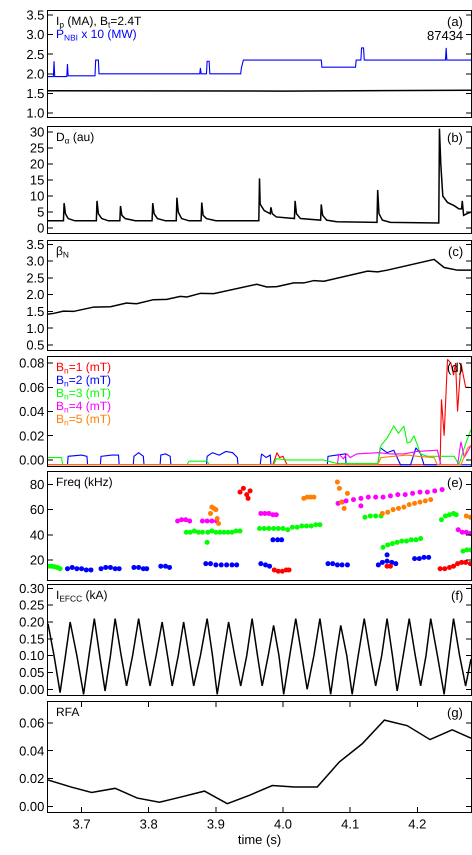 Image resolution: width=472 pixels, height=855 pixels. What do you see at coordinates (445, 35) in the screenshot?
I see `annotation: 87434` at bounding box center [445, 35].